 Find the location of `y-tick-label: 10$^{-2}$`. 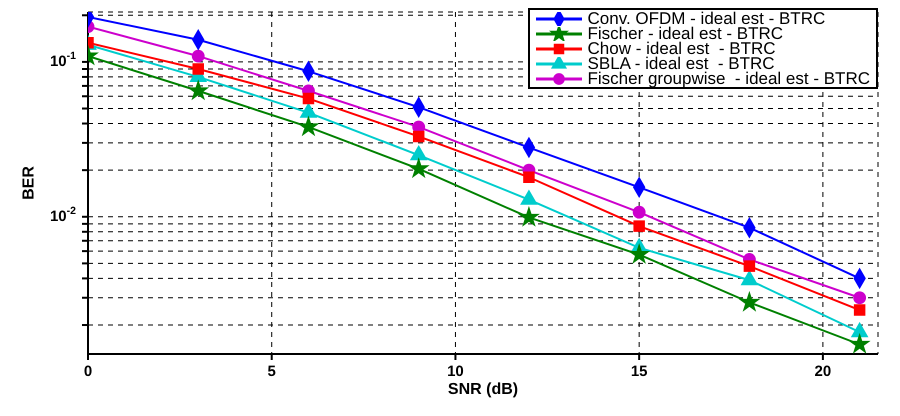

y-tick-label: 10$^{-2}$ is located at coordinates (63, 214).